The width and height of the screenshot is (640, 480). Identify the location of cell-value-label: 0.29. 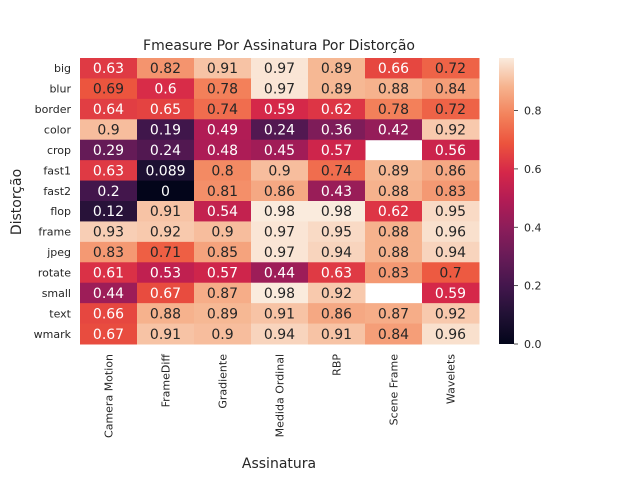
(108, 151).